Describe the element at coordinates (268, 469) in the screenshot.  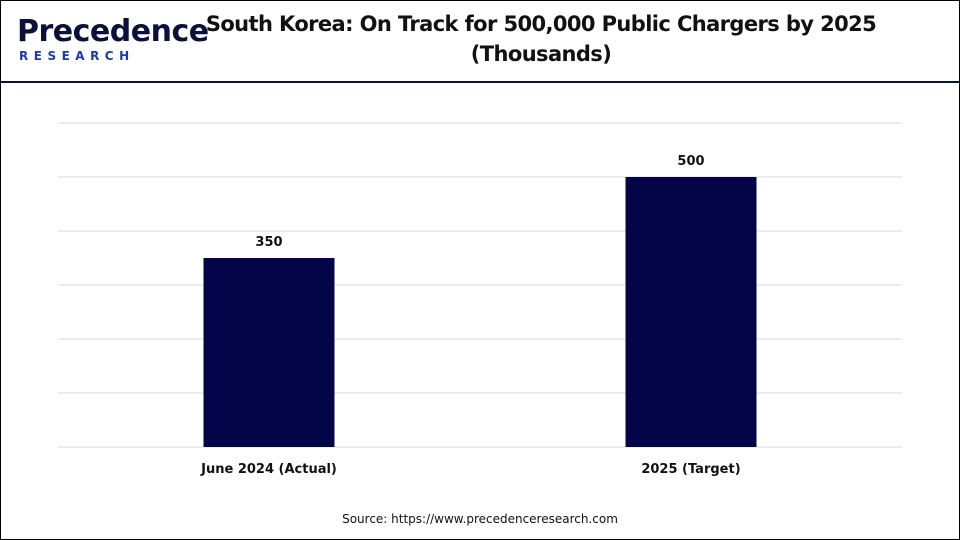
I see `x-tick-label: June 2024 (Actual)` at that location.